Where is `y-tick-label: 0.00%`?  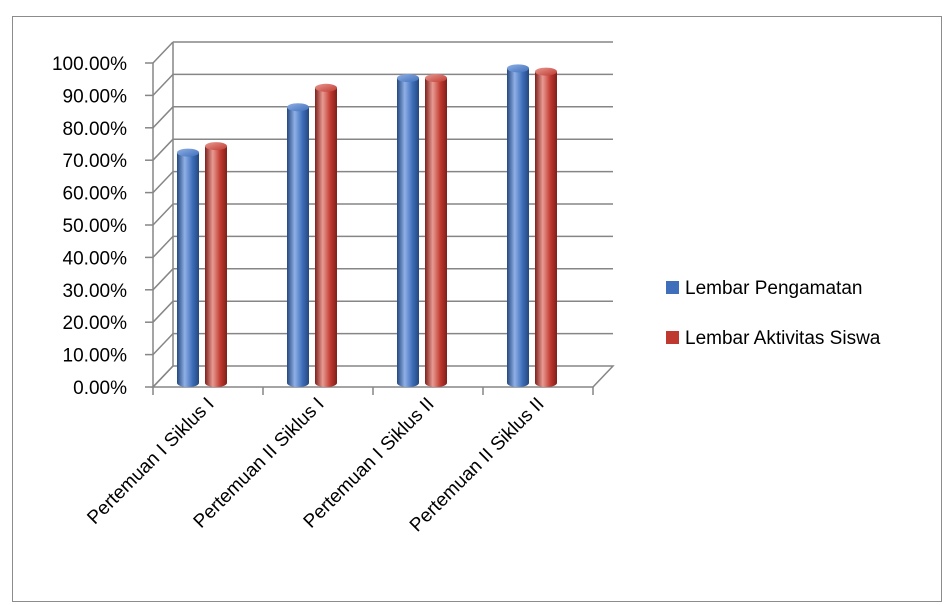 y-tick-label: 0.00% is located at coordinates (100, 388).